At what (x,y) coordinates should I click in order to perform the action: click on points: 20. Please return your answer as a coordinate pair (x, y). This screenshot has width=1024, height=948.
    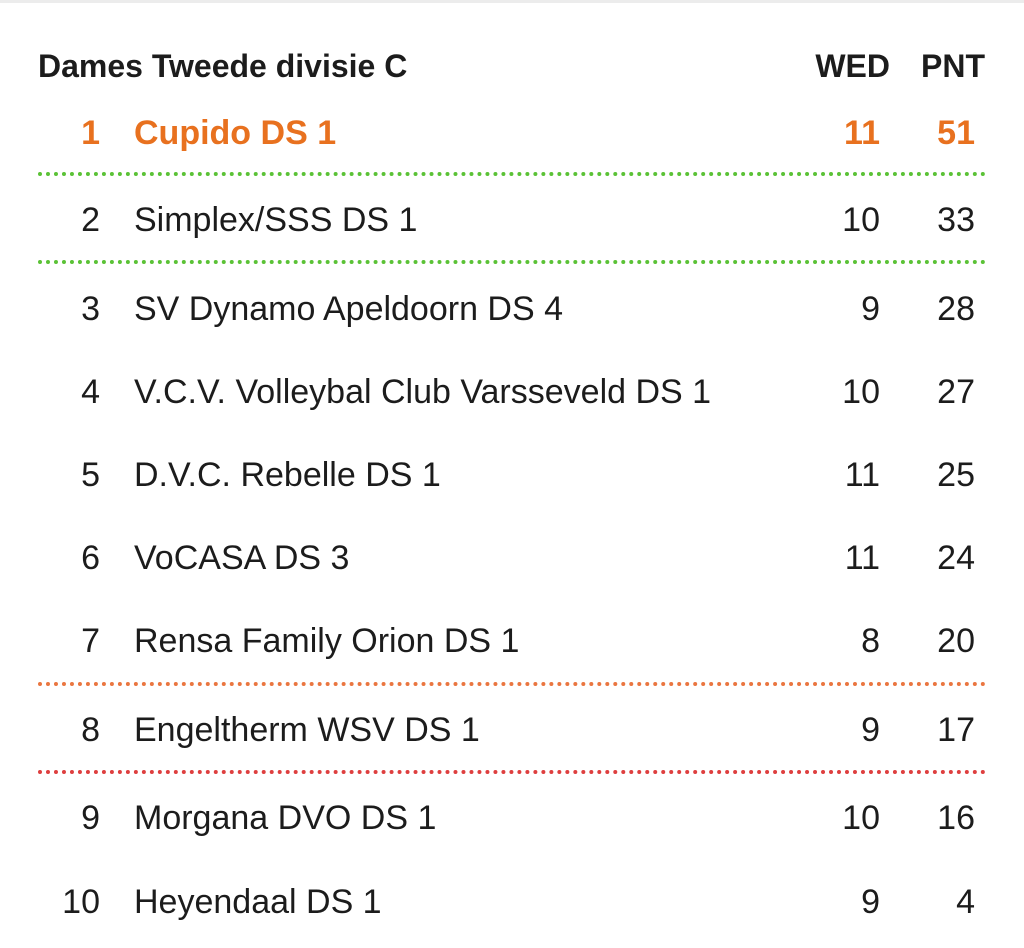
    Looking at the image, I should click on (956, 641).